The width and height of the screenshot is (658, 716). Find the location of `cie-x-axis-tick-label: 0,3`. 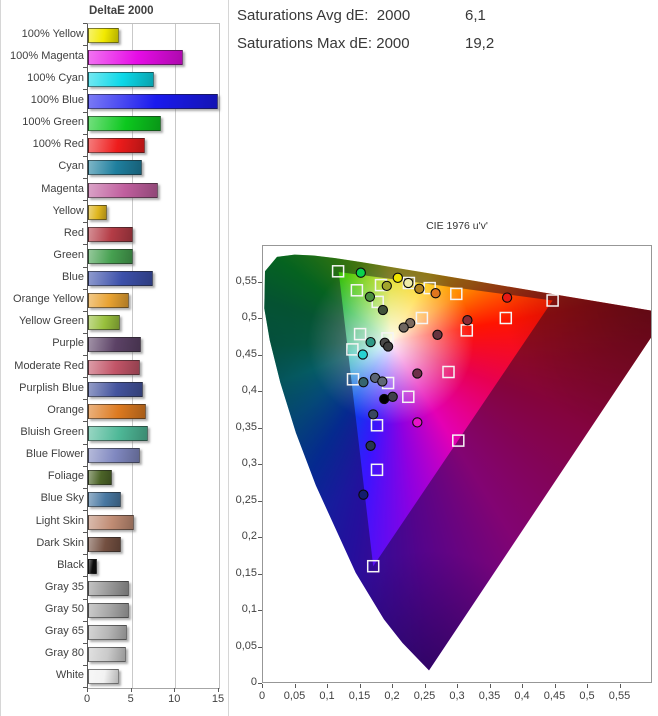

cie-x-axis-tick-label: 0,3 is located at coordinates (457, 696).